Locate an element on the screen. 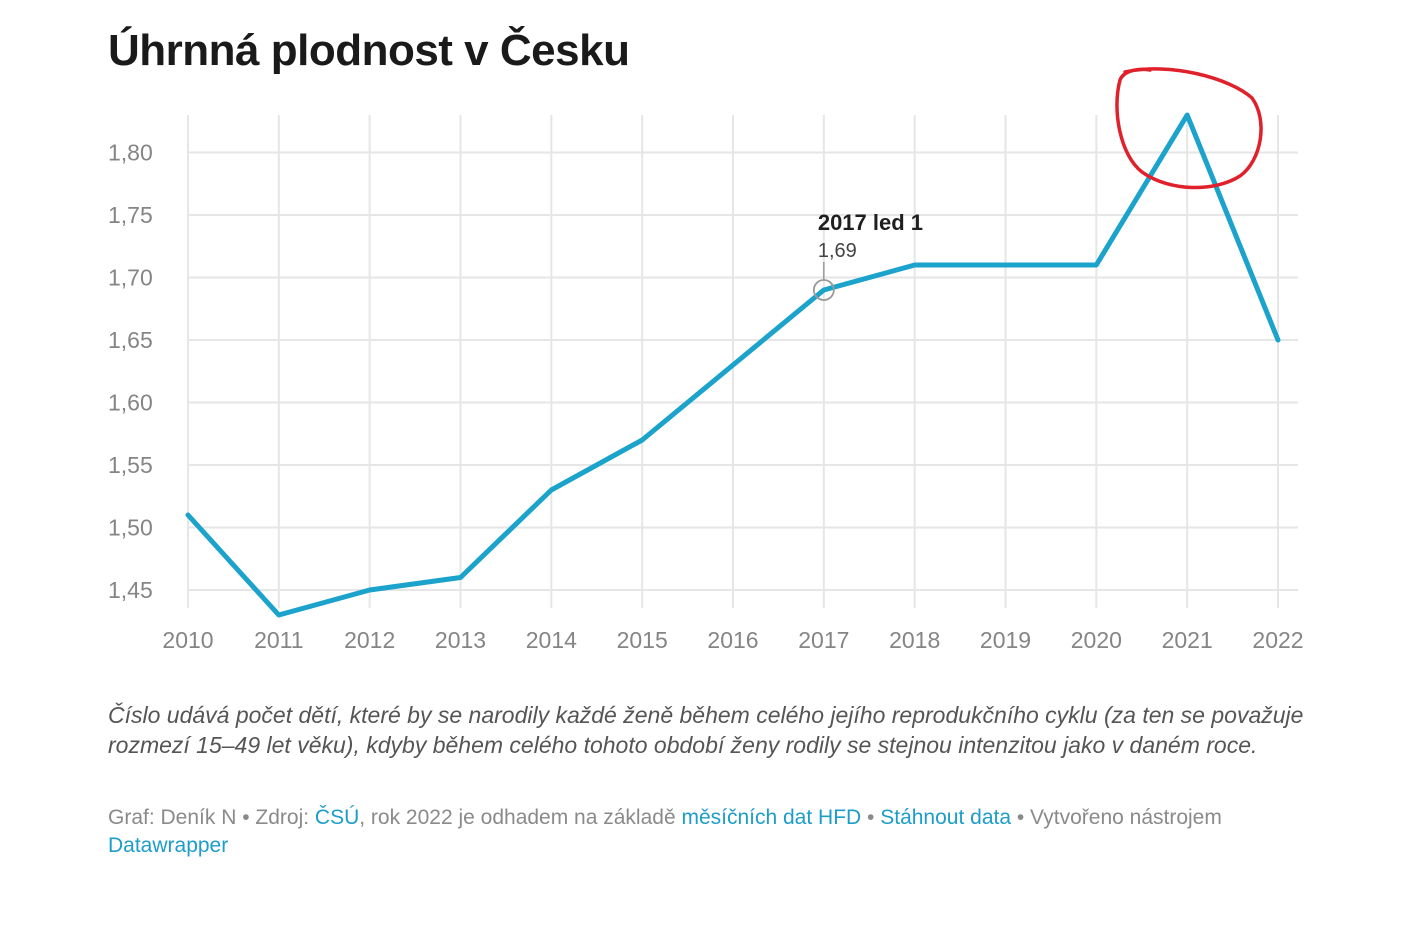 The height and width of the screenshot is (933, 1424). x-tick-label: 2010 is located at coordinates (187, 640).